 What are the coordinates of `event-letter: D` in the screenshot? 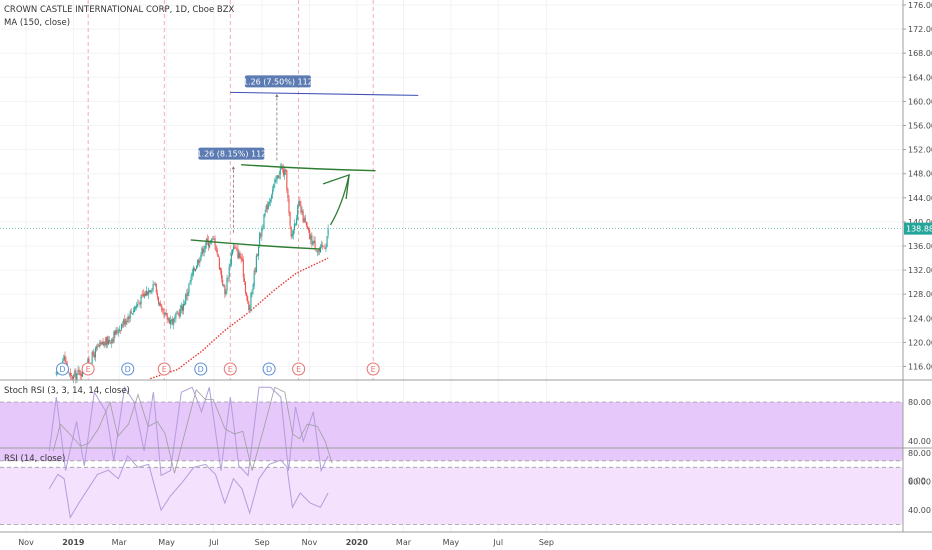 It's located at (128, 369).